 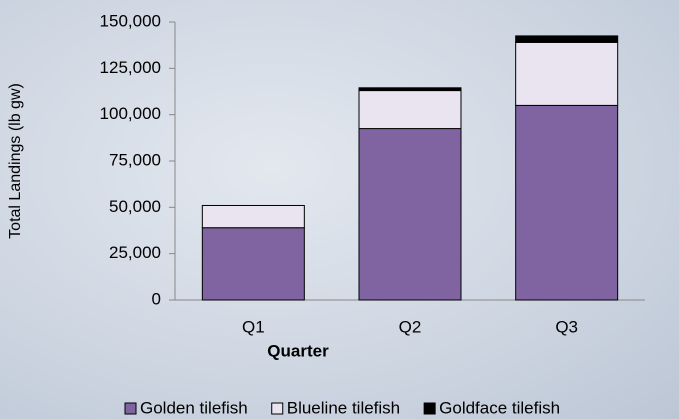 What do you see at coordinates (410, 326) in the screenshot?
I see `x-tick-label: Q2` at bounding box center [410, 326].